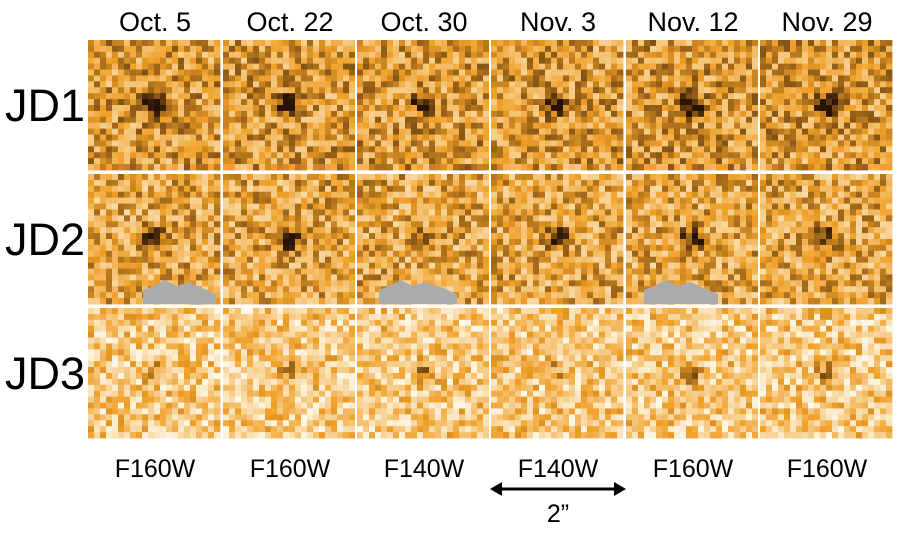 The width and height of the screenshot is (902, 533). What do you see at coordinates (827, 469) in the screenshot?
I see `filter-label-col6: F160W` at bounding box center [827, 469].